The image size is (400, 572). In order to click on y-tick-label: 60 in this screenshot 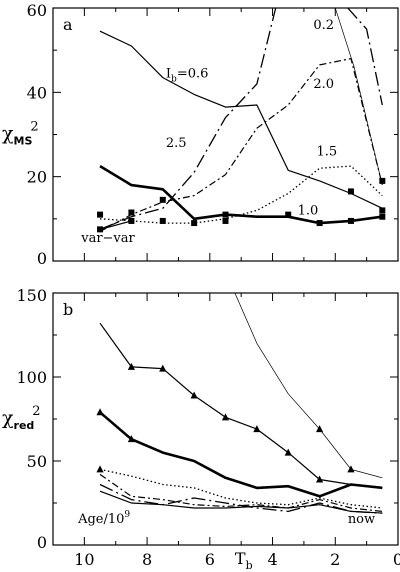, I will do `click(37, 10)`.